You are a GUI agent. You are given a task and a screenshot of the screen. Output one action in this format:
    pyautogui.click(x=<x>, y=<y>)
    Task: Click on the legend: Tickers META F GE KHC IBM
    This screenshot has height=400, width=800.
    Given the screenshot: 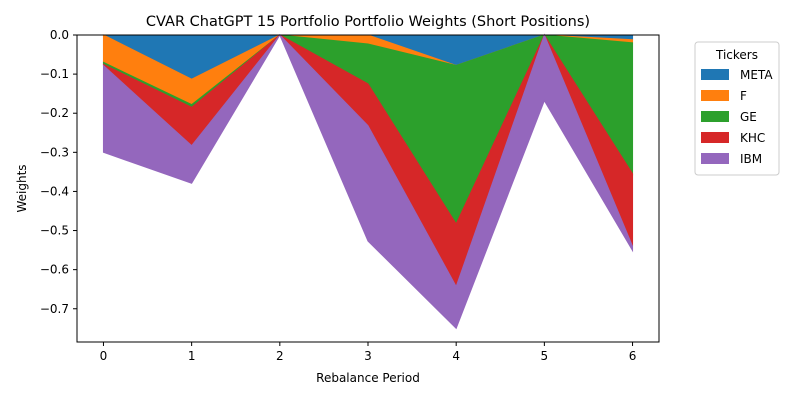 What is the action you would take?
    pyautogui.click(x=737, y=108)
    